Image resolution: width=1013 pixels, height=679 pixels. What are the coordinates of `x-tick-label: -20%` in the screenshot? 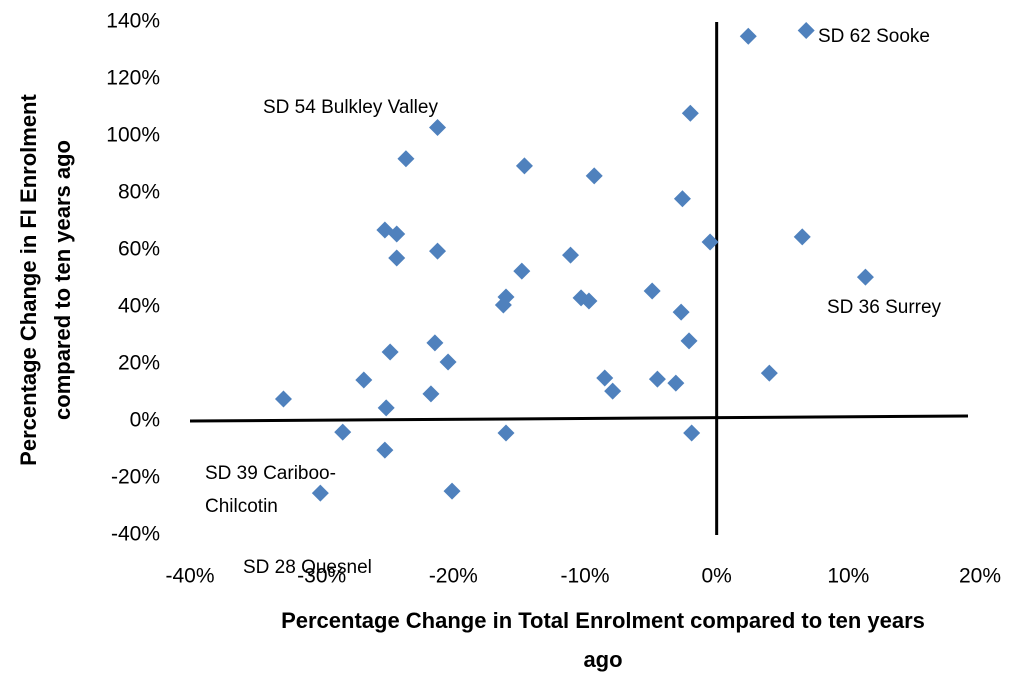 It's located at (453, 576).